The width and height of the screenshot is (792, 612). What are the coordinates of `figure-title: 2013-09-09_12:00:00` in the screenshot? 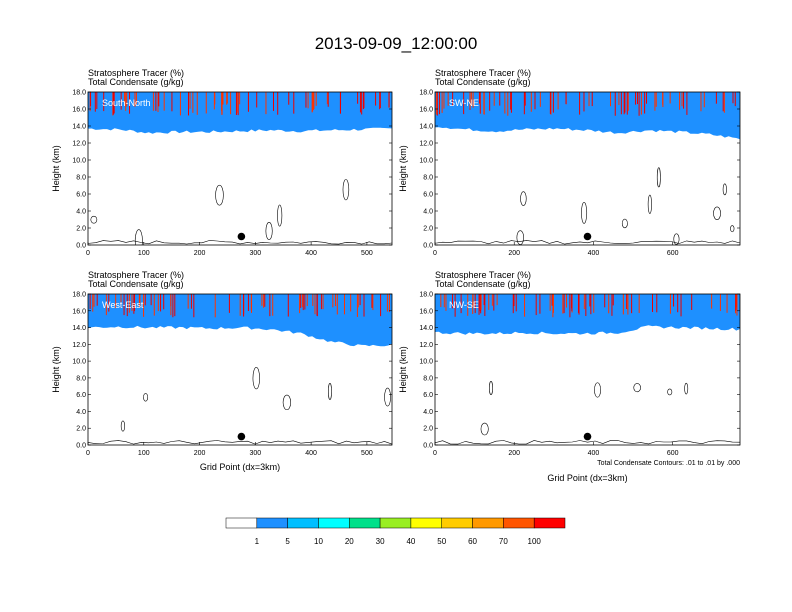 It's located at (396, 43).